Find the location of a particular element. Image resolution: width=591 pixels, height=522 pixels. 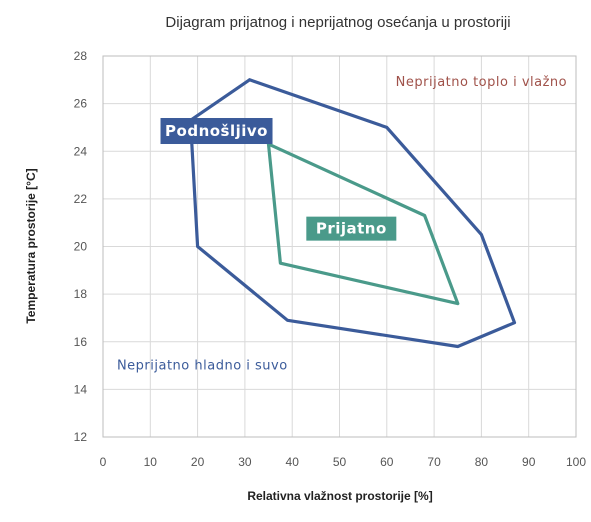

x-tick-label: 90 is located at coordinates (529, 462).